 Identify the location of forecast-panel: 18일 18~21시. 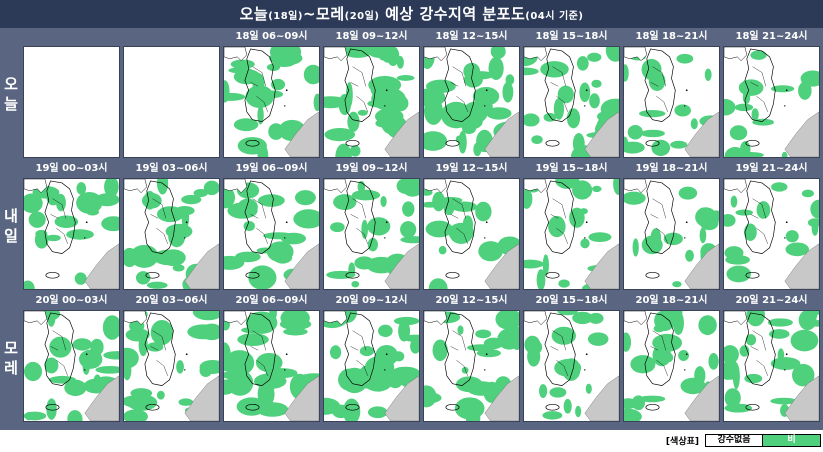
(671, 93).